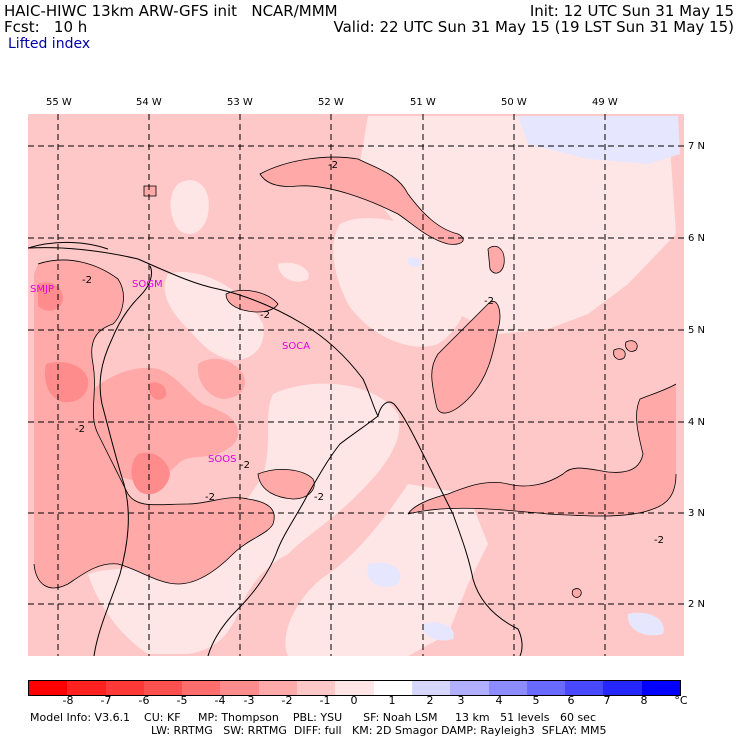 The image size is (740, 740). What do you see at coordinates (147, 284) in the screenshot?
I see `station-label: SOGM` at bounding box center [147, 284].